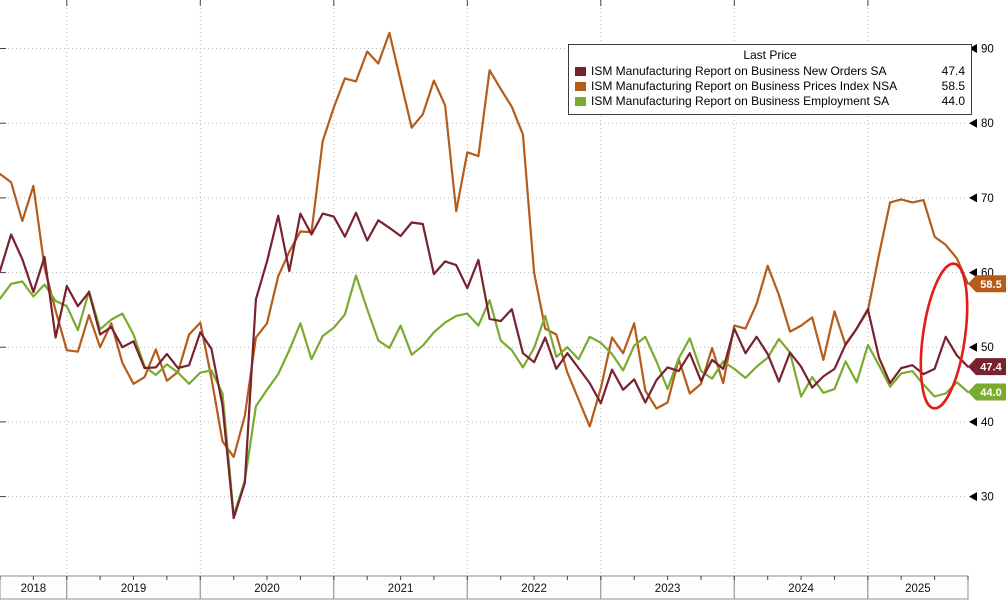  I want to click on x-axis-year-label: 2019, so click(134, 589).